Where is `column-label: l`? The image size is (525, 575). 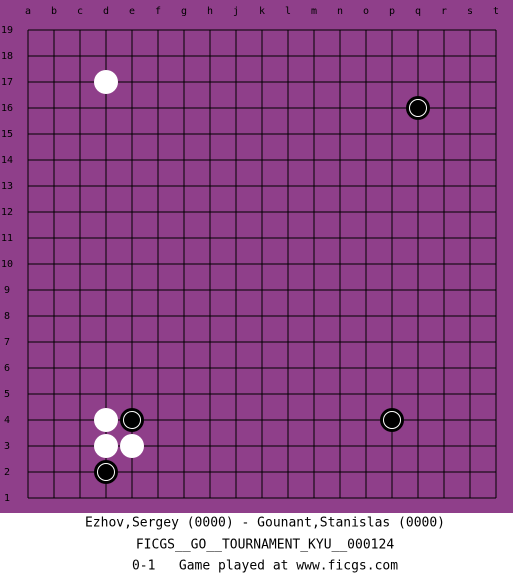
column-label: l is located at coordinates (288, 11).